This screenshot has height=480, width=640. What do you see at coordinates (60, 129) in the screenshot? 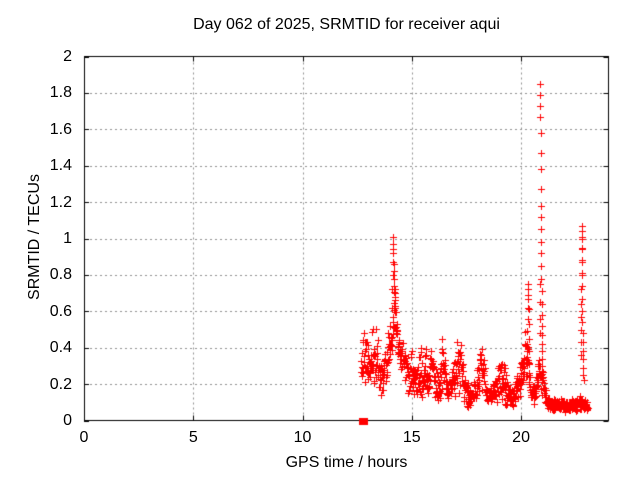
I see `y-tick-label: 1.6` at bounding box center [60, 129].